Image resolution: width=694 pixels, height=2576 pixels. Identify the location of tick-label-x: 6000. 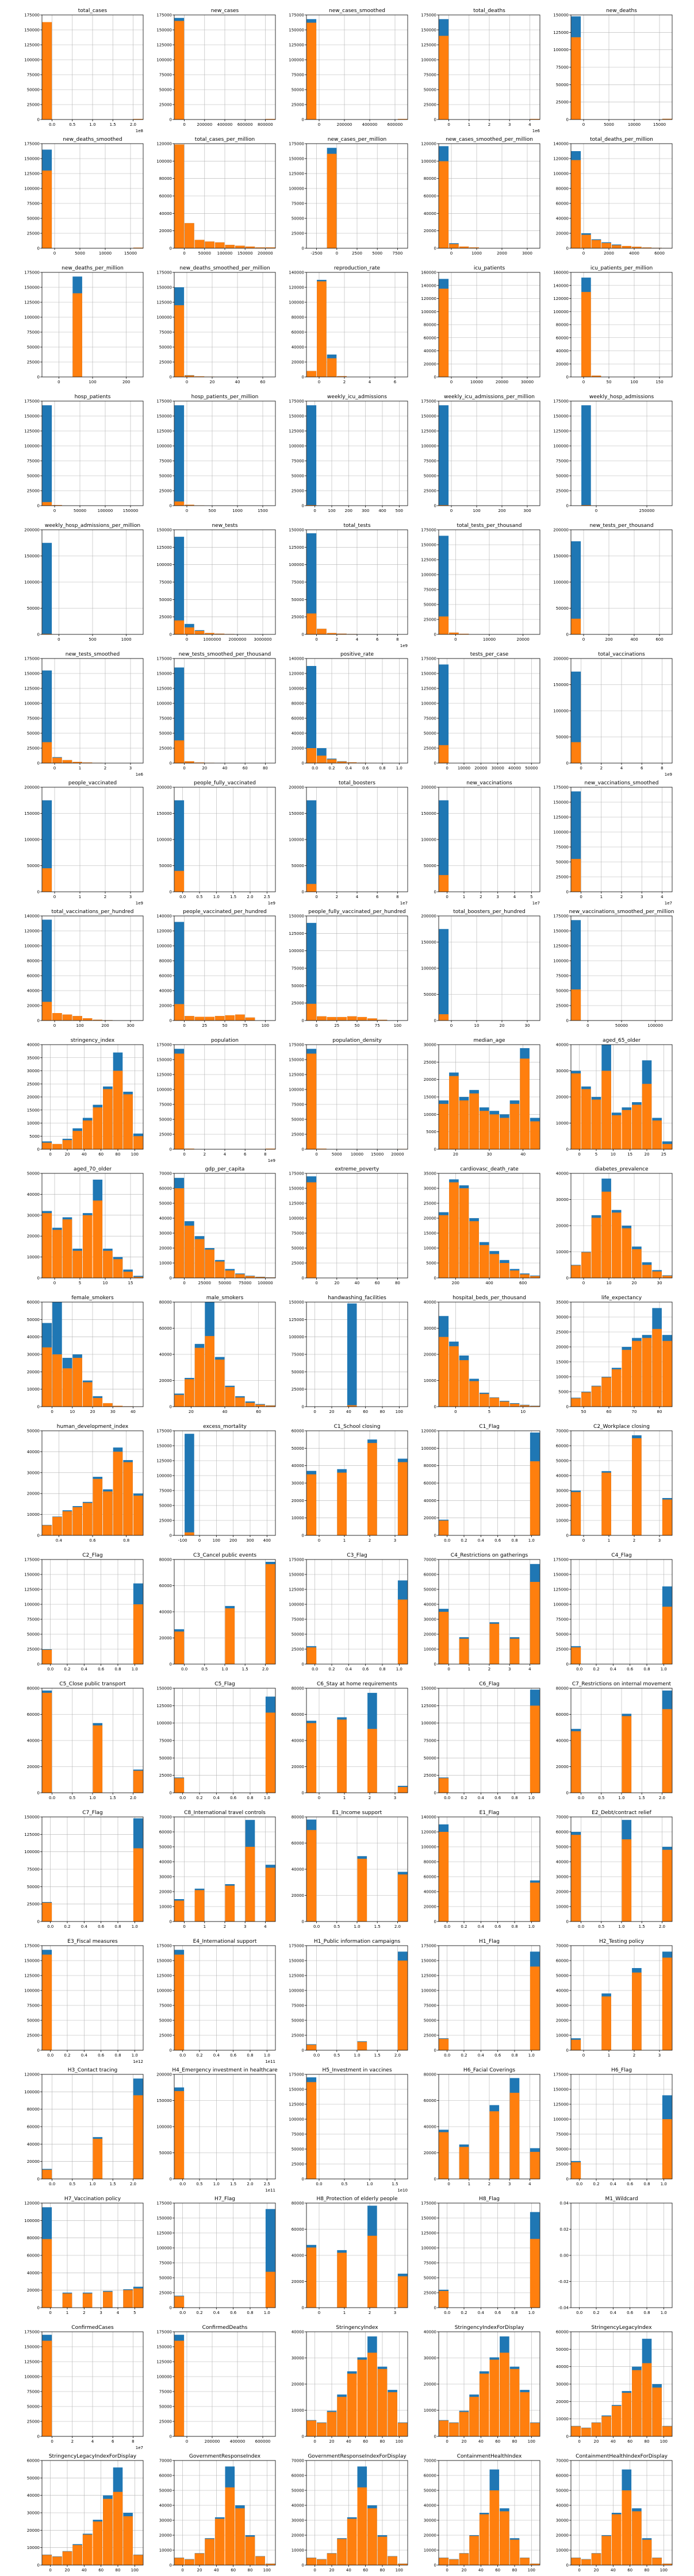
(659, 253).